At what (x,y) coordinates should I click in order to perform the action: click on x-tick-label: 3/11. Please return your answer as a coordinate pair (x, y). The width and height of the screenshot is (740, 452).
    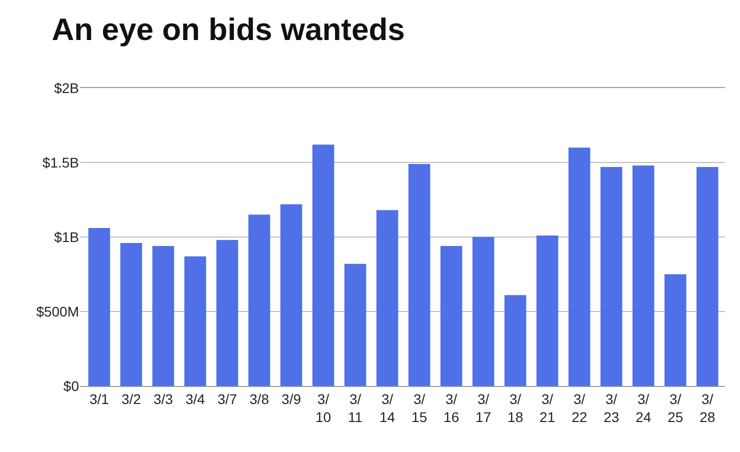
    Looking at the image, I should click on (355, 408).